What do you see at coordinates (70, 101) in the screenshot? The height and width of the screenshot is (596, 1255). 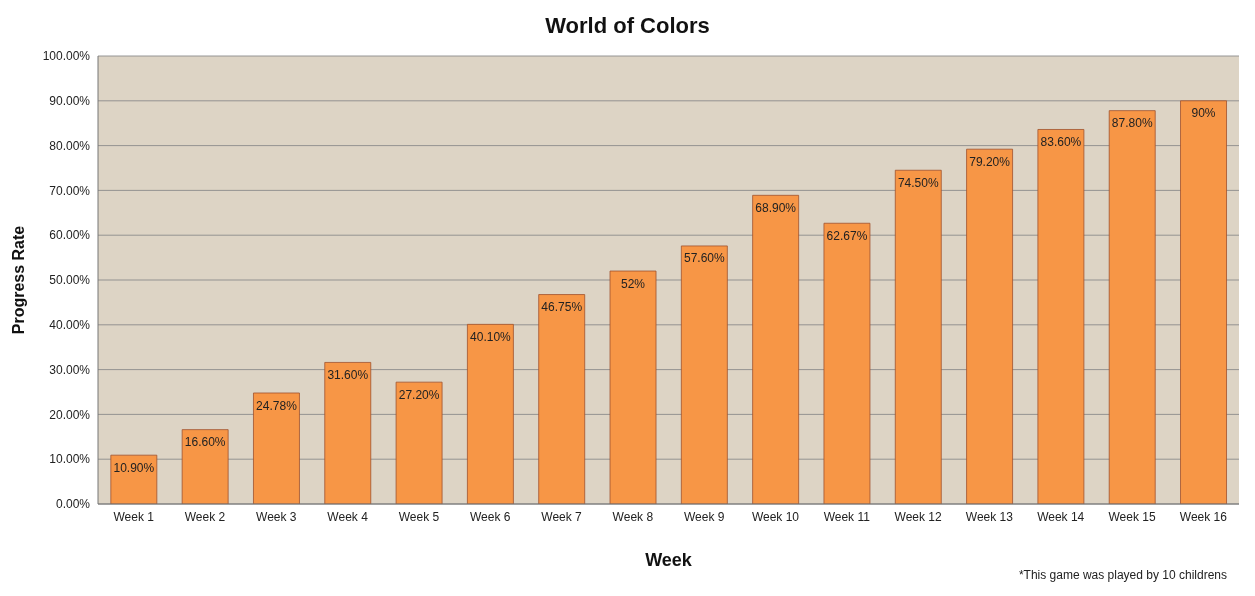 I see `y-tick-label: 90.00%` at bounding box center [70, 101].